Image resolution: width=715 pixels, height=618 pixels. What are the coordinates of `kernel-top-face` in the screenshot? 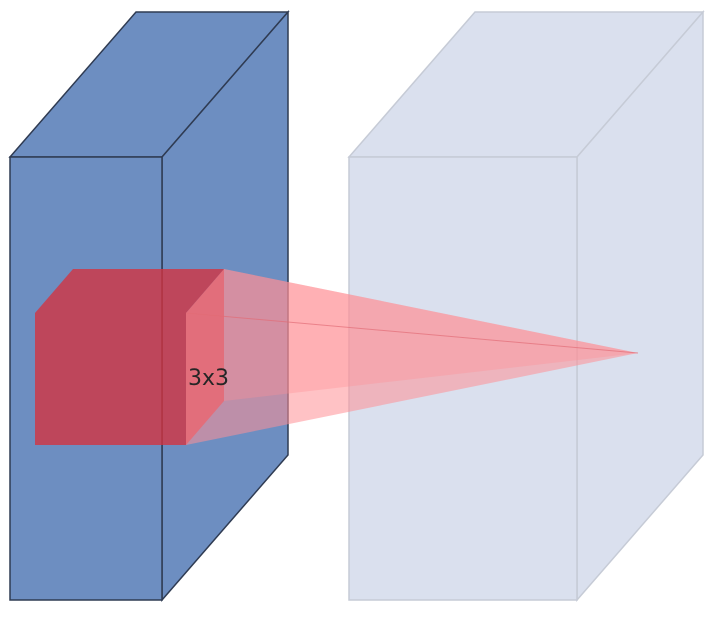 It's located at (129, 291).